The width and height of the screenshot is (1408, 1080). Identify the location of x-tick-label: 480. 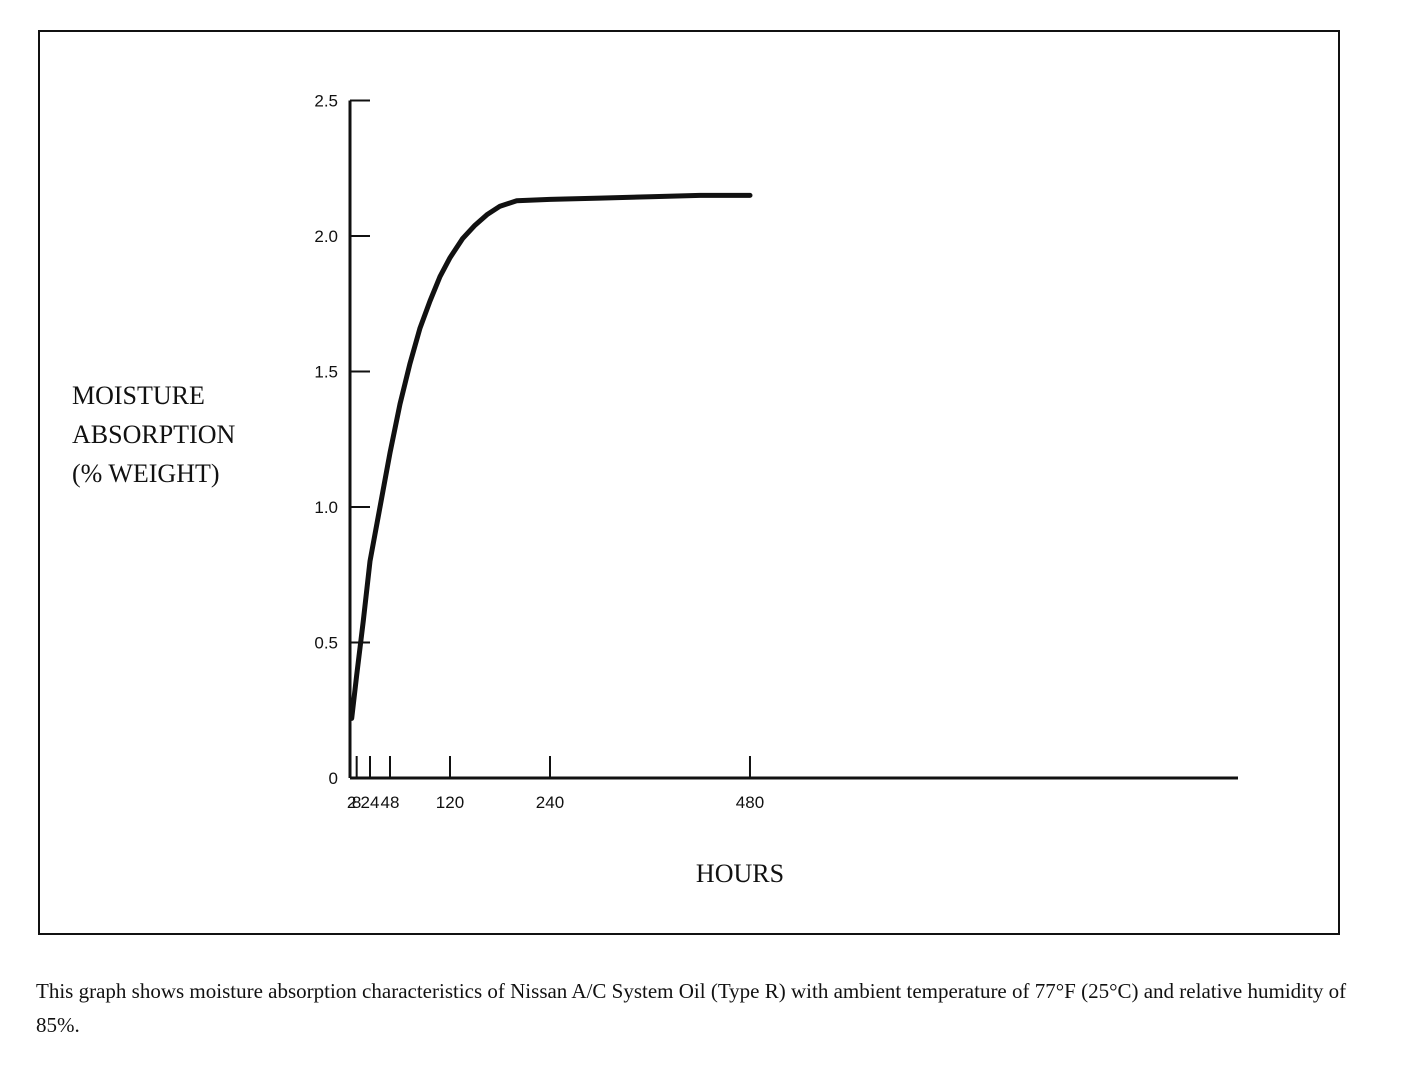
(750, 802).